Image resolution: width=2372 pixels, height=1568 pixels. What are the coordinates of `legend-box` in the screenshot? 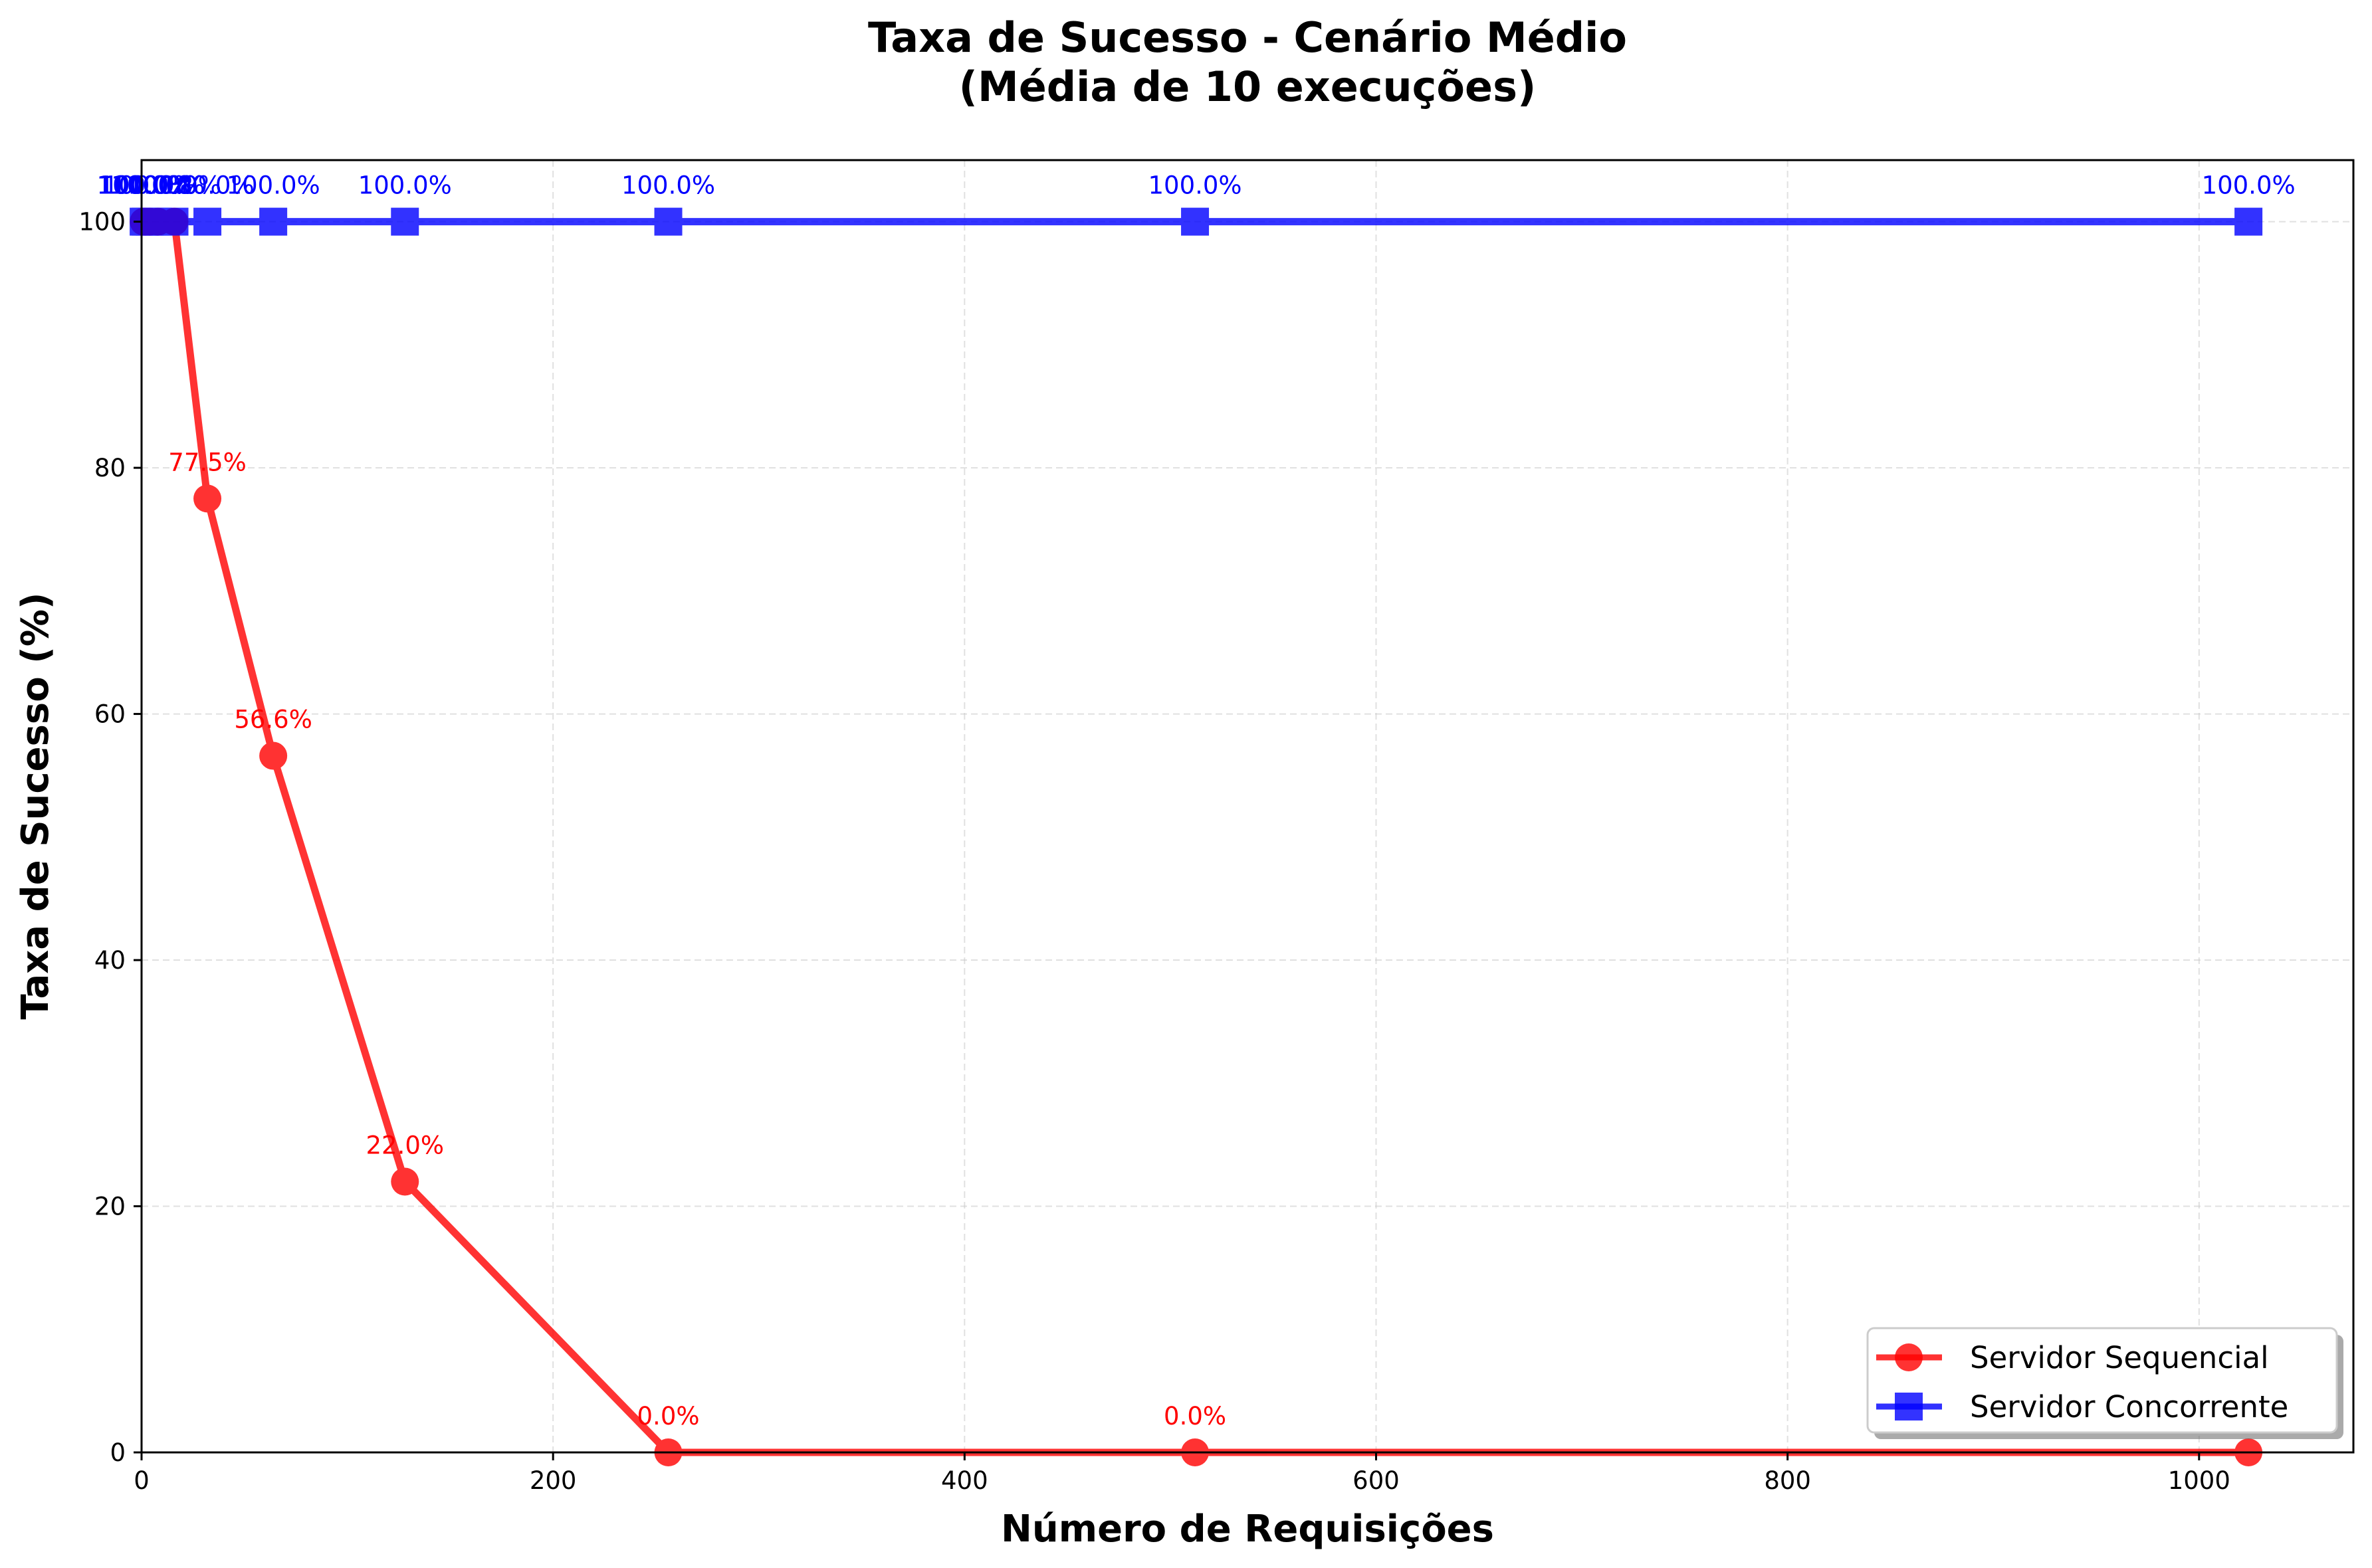 It's located at (2102, 1380).